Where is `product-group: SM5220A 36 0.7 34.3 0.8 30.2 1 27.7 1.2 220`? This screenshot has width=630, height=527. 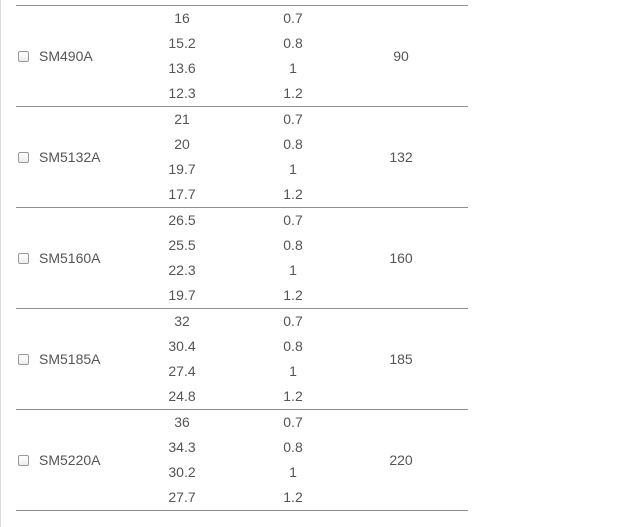
product-group: SM5220A 36 0.7 34.3 0.8 30.2 1 27.7 1.2 220 is located at coordinates (242, 460).